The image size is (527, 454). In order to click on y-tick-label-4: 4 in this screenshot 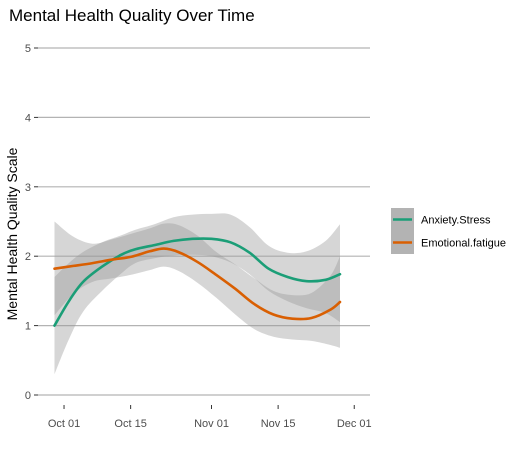, I will do `click(28, 118)`.